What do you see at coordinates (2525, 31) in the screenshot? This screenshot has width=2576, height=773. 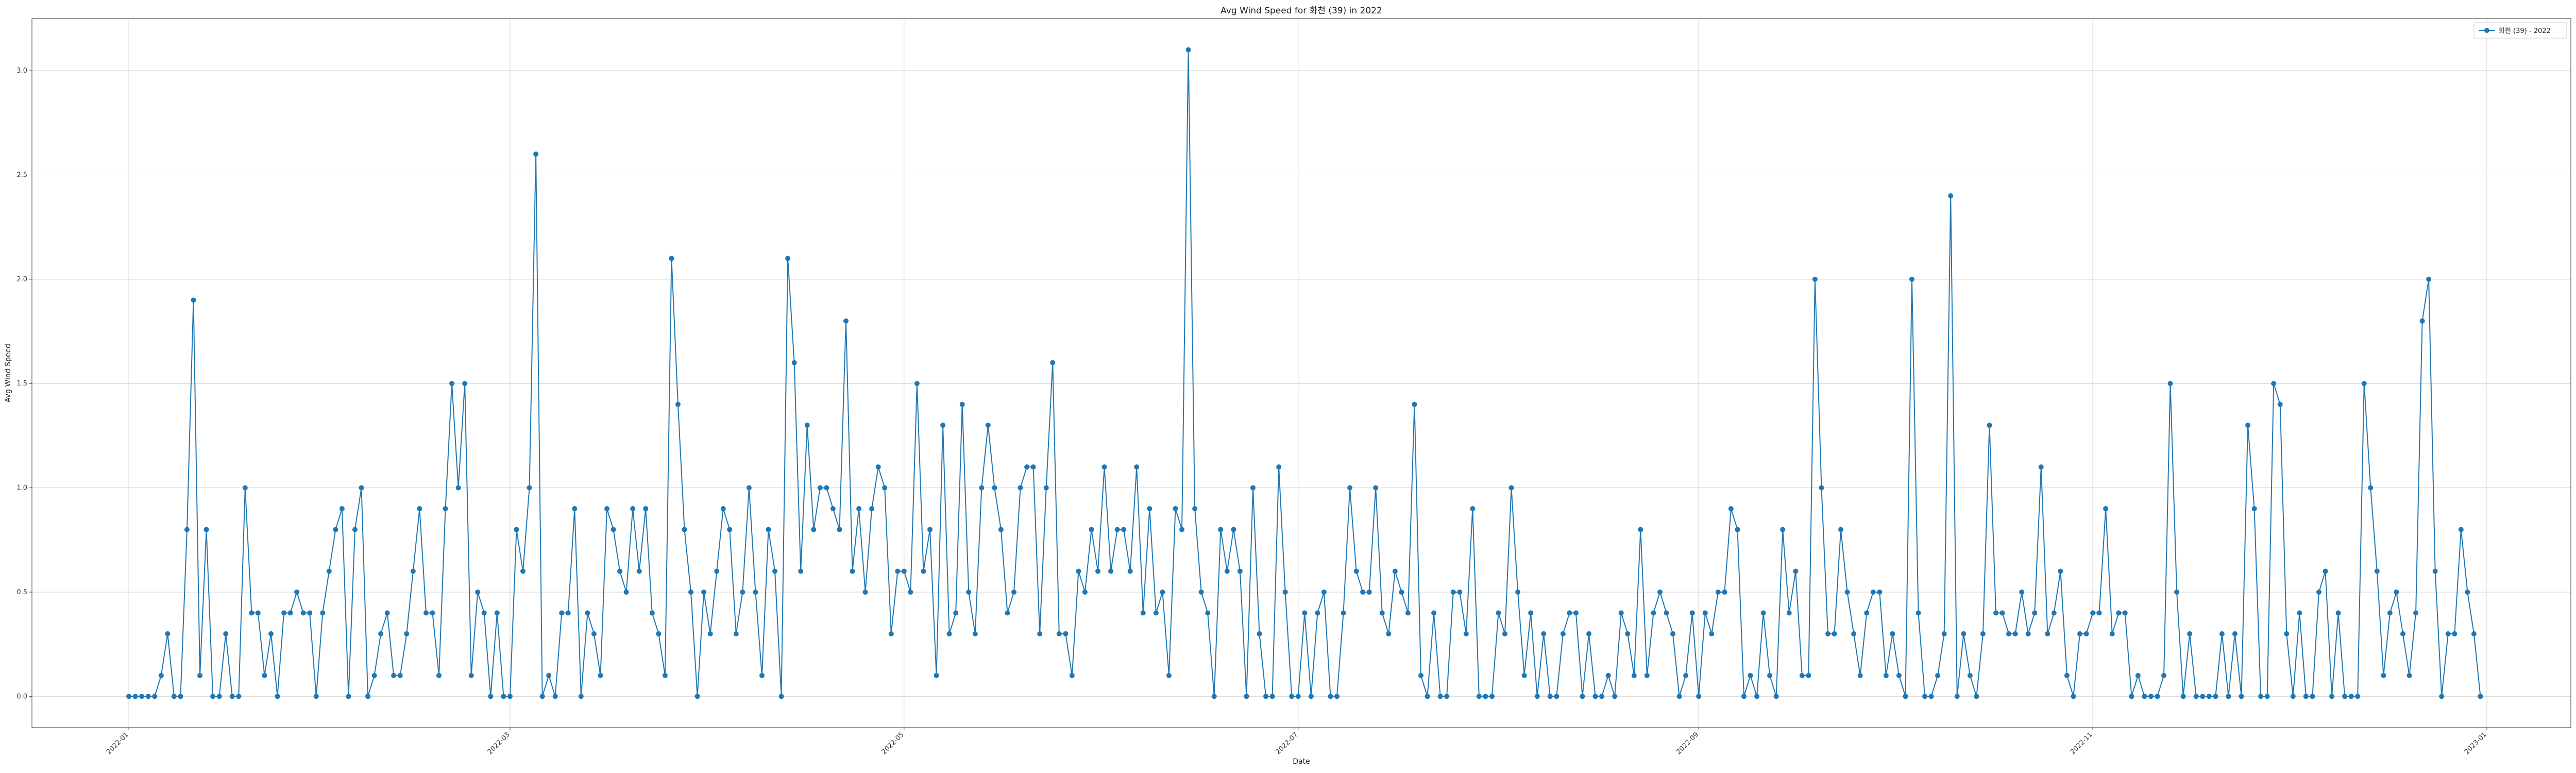 I see `legend-label: 화천 (39) - 2022` at bounding box center [2525, 31].